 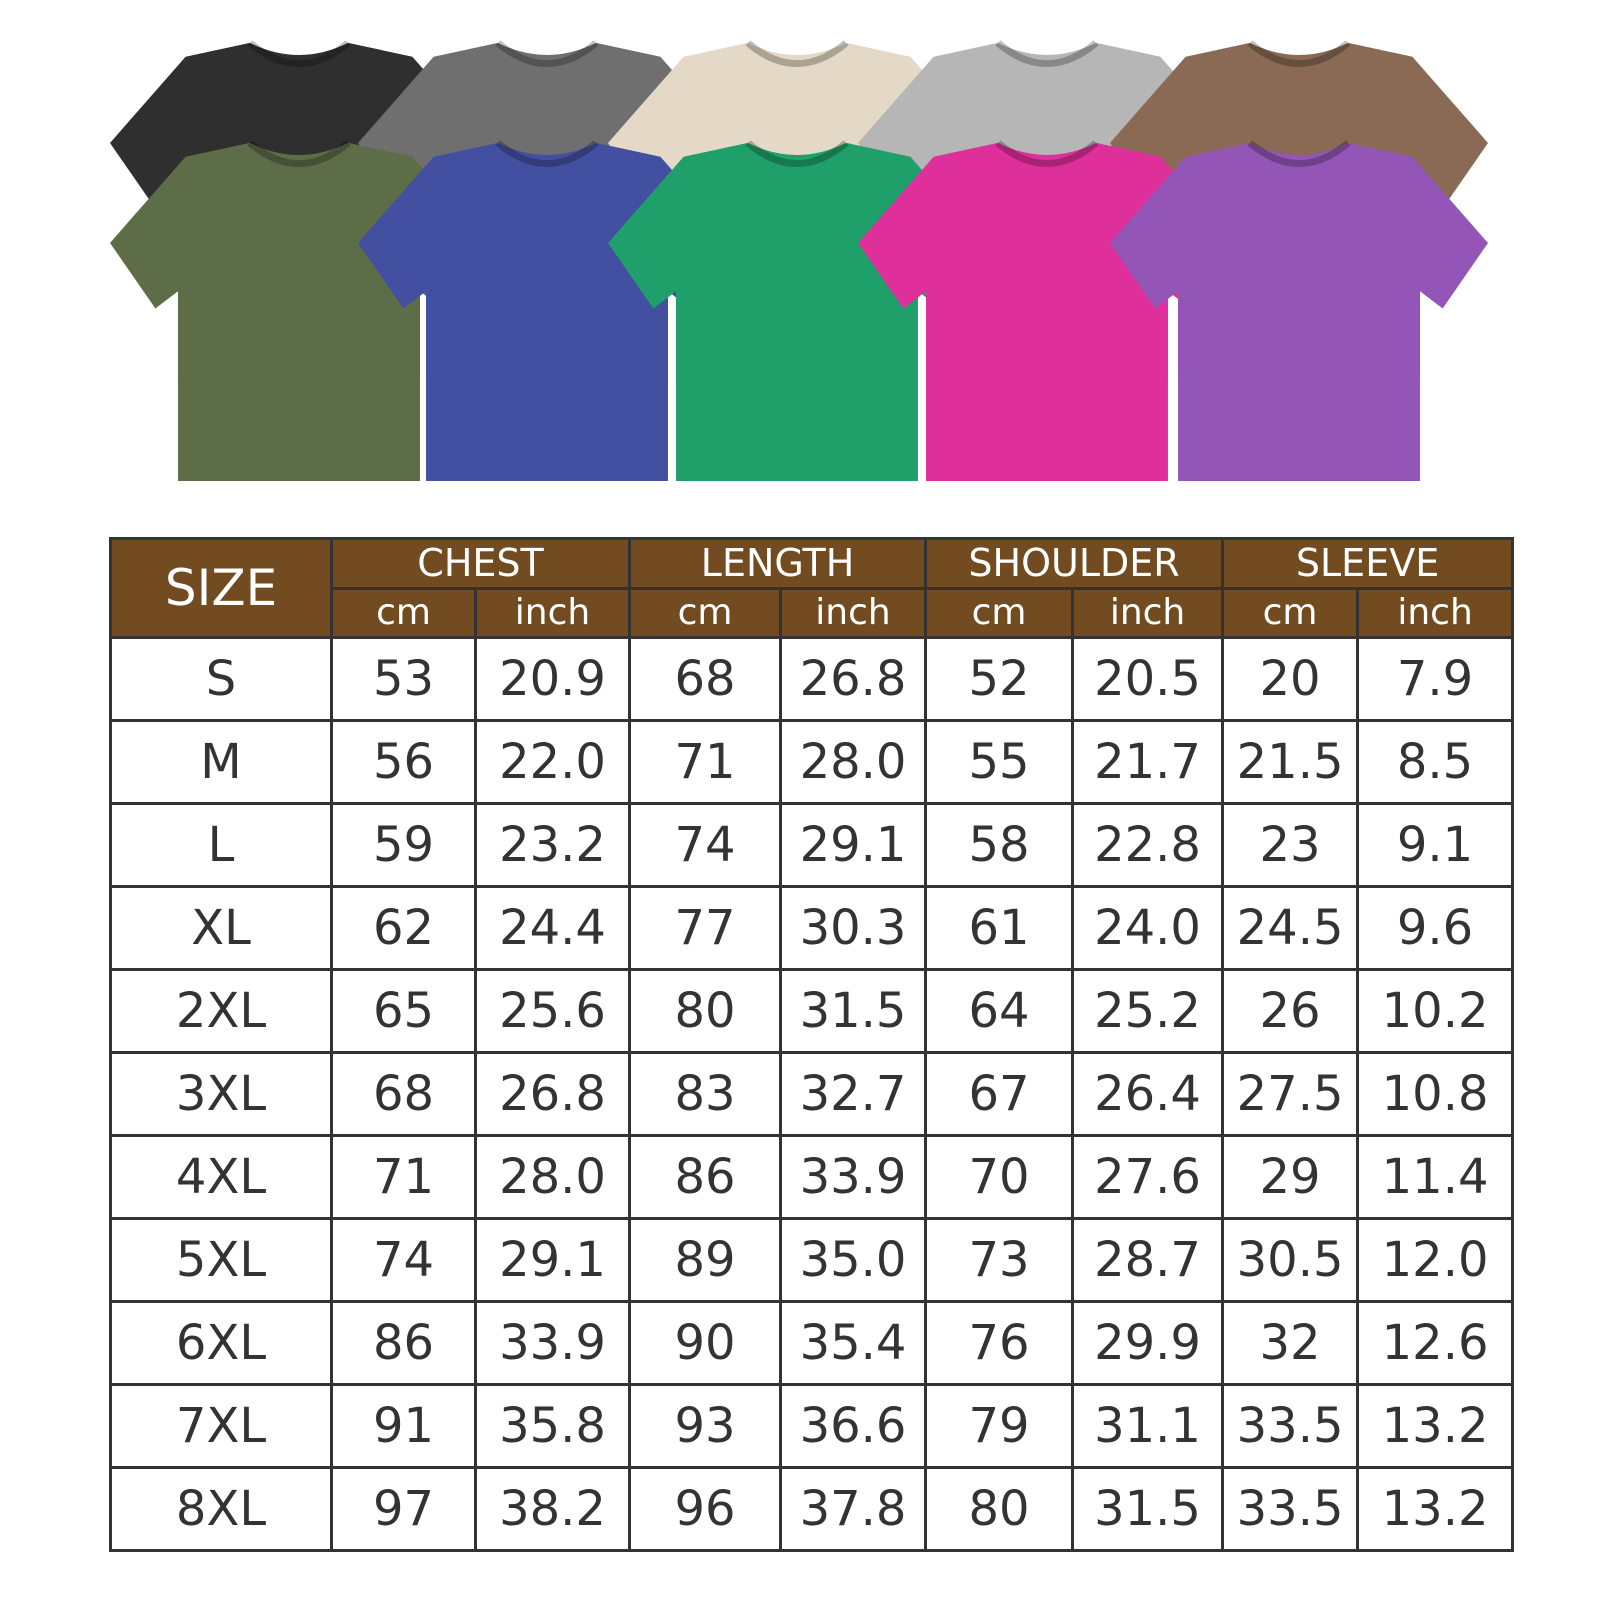 What do you see at coordinates (480, 563) in the screenshot?
I see `chest-header: CHEST` at bounding box center [480, 563].